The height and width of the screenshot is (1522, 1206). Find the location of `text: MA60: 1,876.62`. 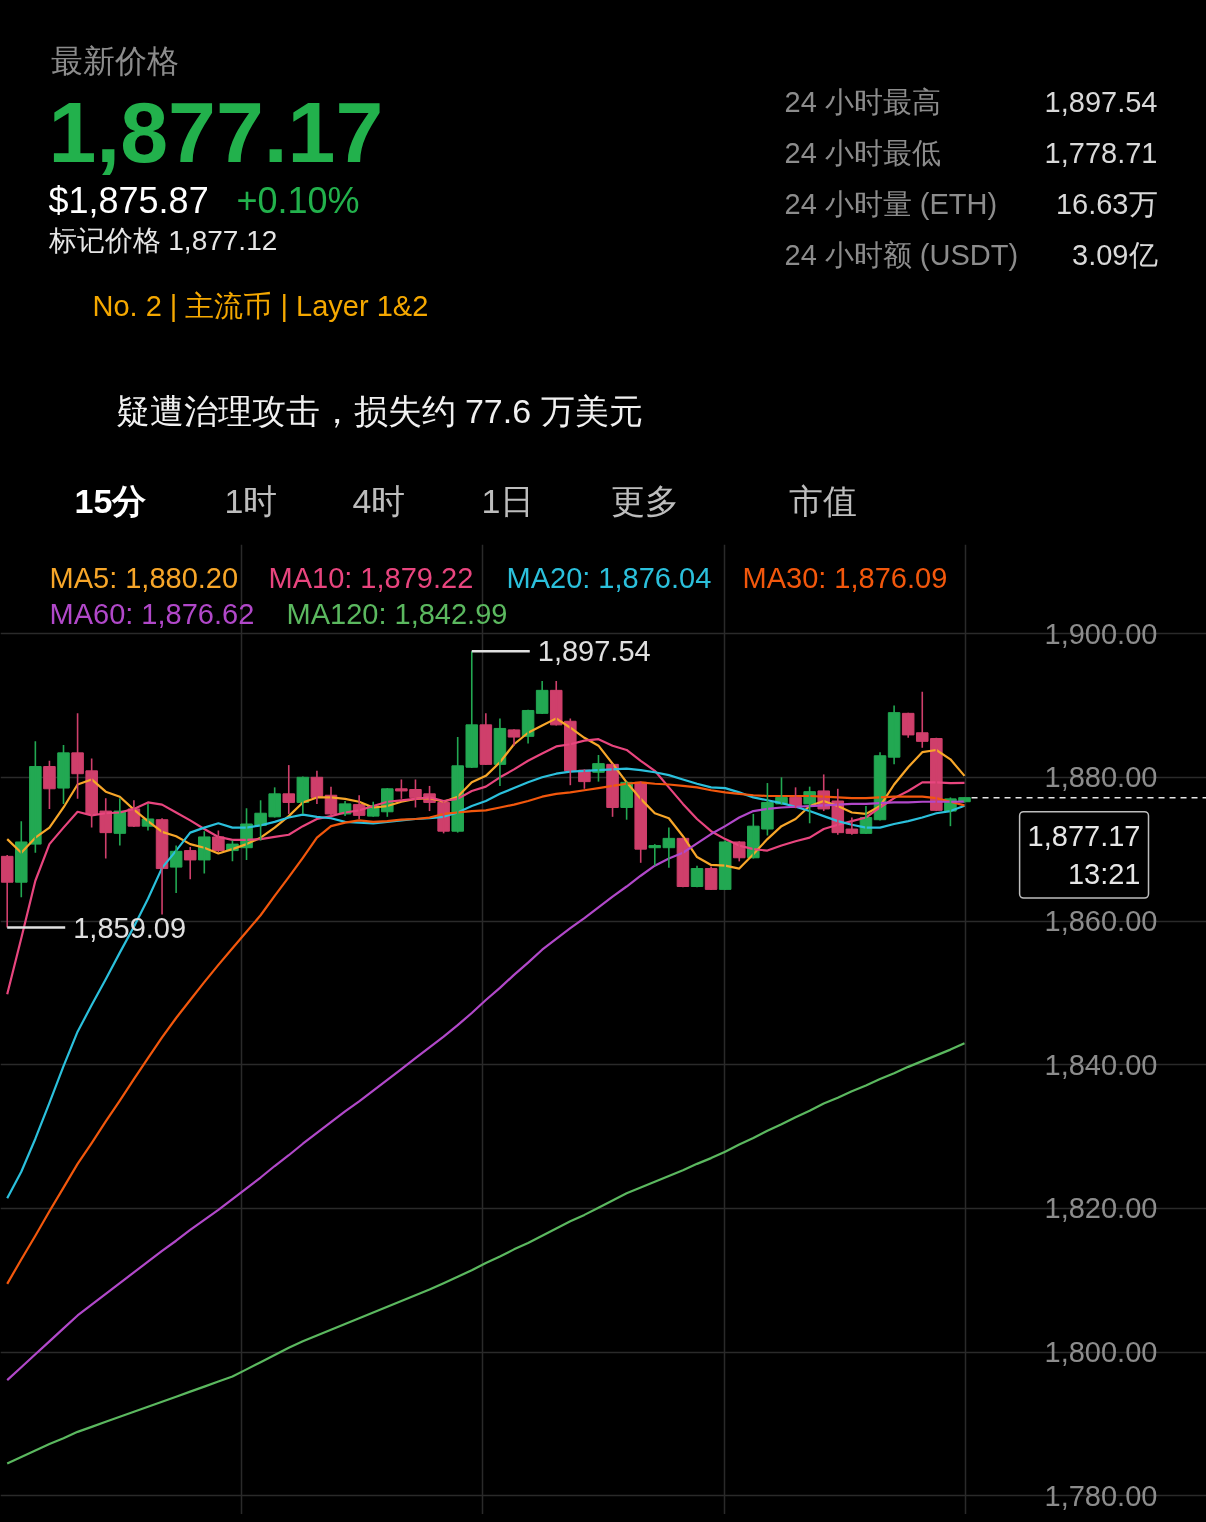

text: MA60: 1,876.62 is located at coordinates (152, 613).